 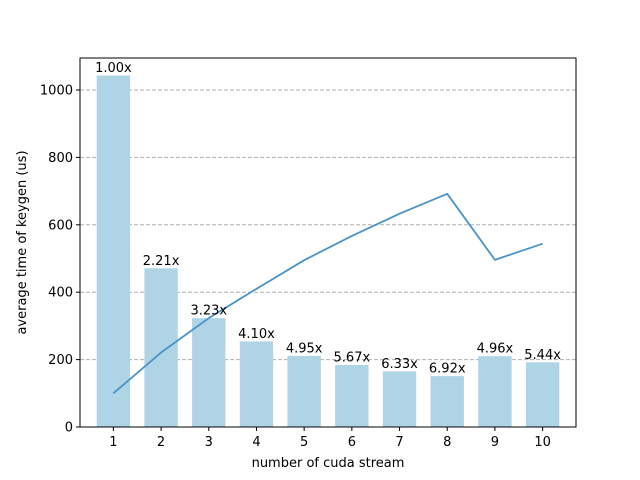 What do you see at coordinates (256, 442) in the screenshot?
I see `x-tick-label: 4` at bounding box center [256, 442].